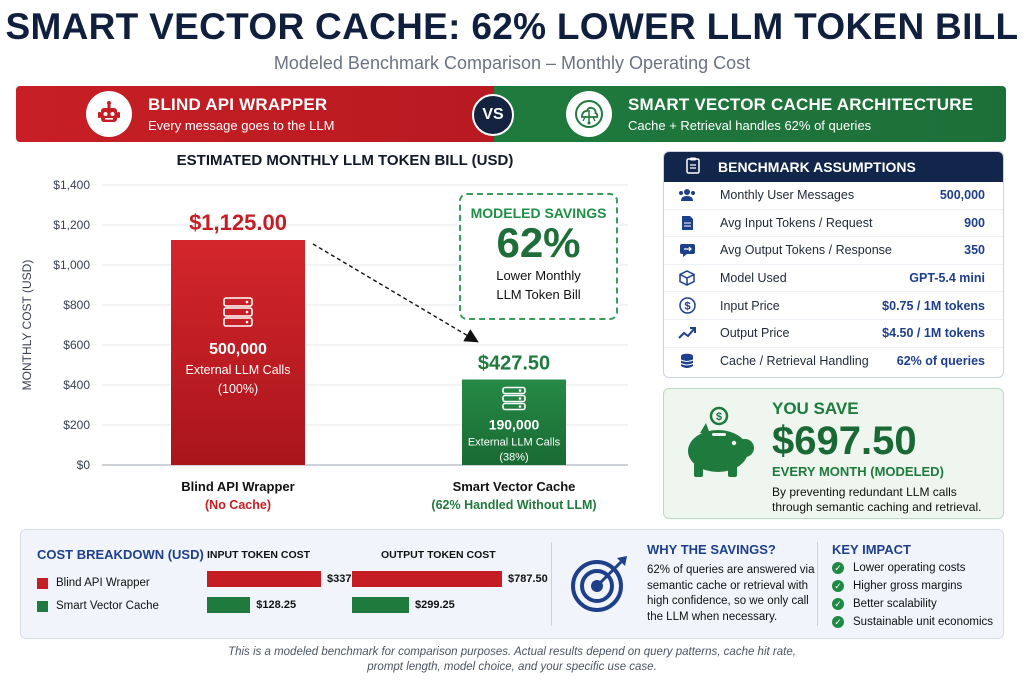 This screenshot has width=1024, height=683. Describe the element at coordinates (514, 364) in the screenshot. I see `bar-value-label: $427.50` at that location.